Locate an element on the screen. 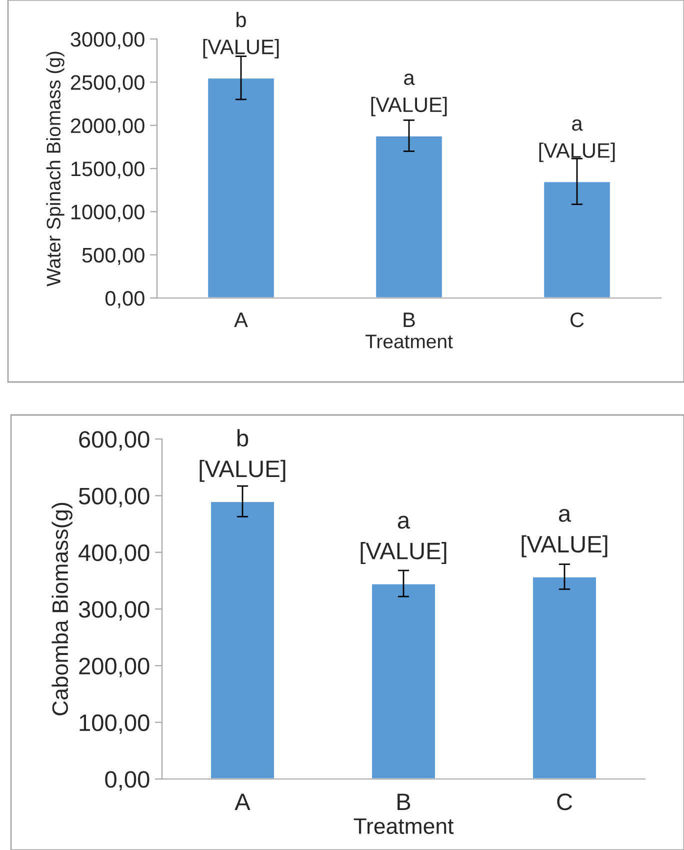  y-tick-label: 100,00 is located at coordinates (115, 724).